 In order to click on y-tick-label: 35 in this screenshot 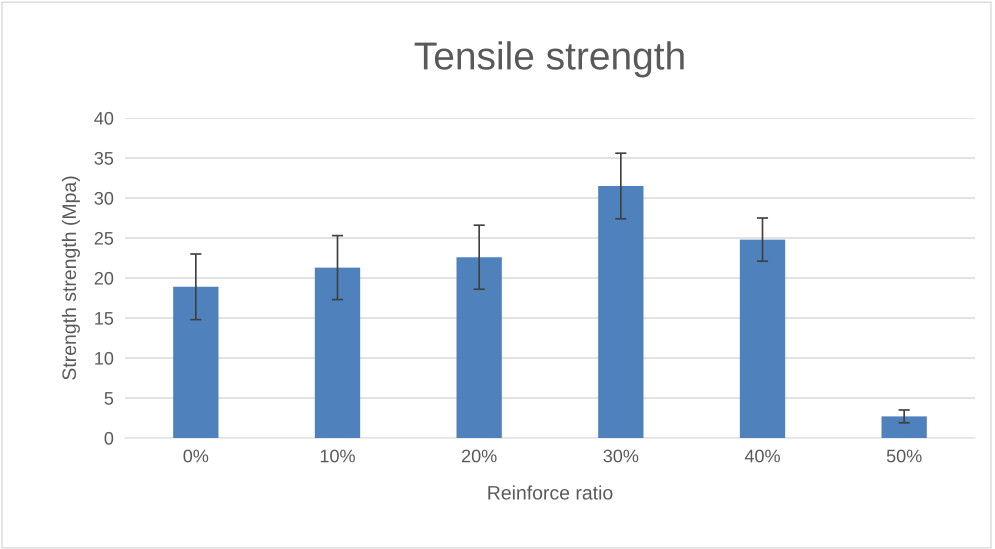, I will do `click(104, 158)`.